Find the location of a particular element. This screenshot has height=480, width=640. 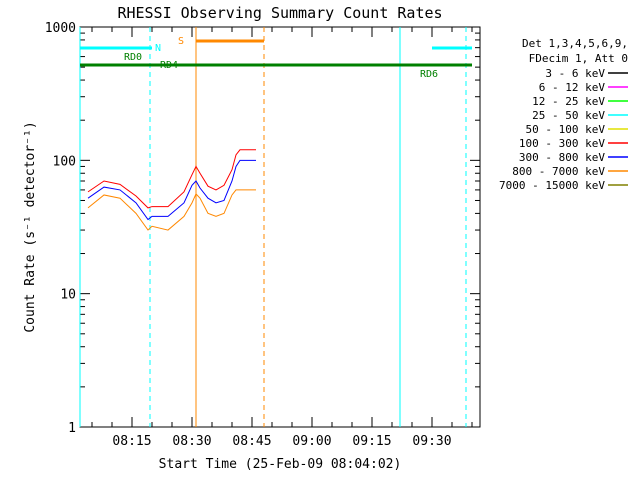

legend-entry-label: 300 - 800 keV is located at coordinates (562, 157).